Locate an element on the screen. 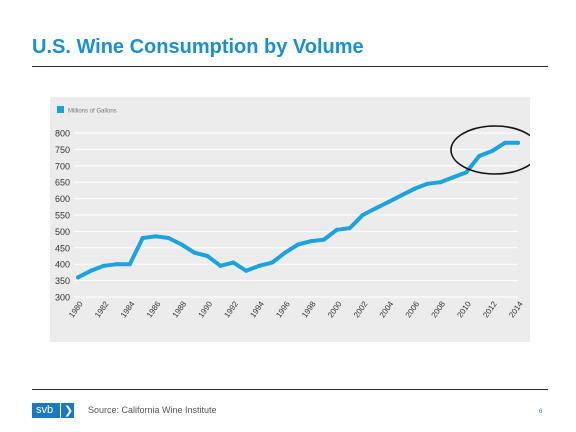  x-tick-label: 2004 is located at coordinates (387, 309).